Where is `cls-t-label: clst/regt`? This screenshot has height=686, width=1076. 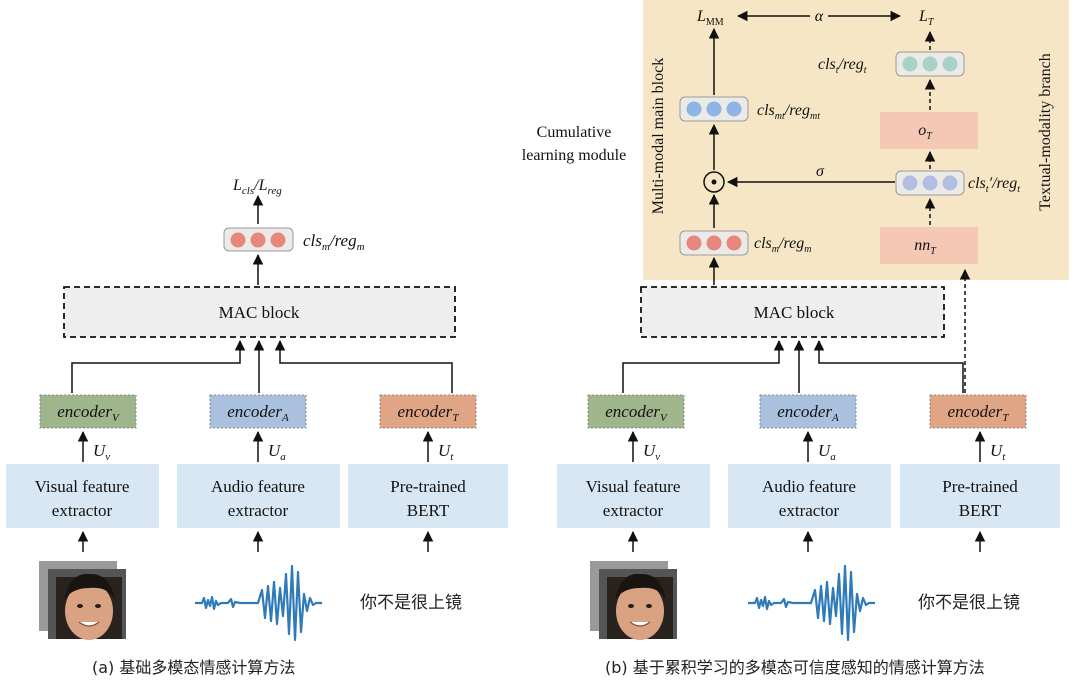
cls-t-label: clst/regt is located at coordinates (842, 66).